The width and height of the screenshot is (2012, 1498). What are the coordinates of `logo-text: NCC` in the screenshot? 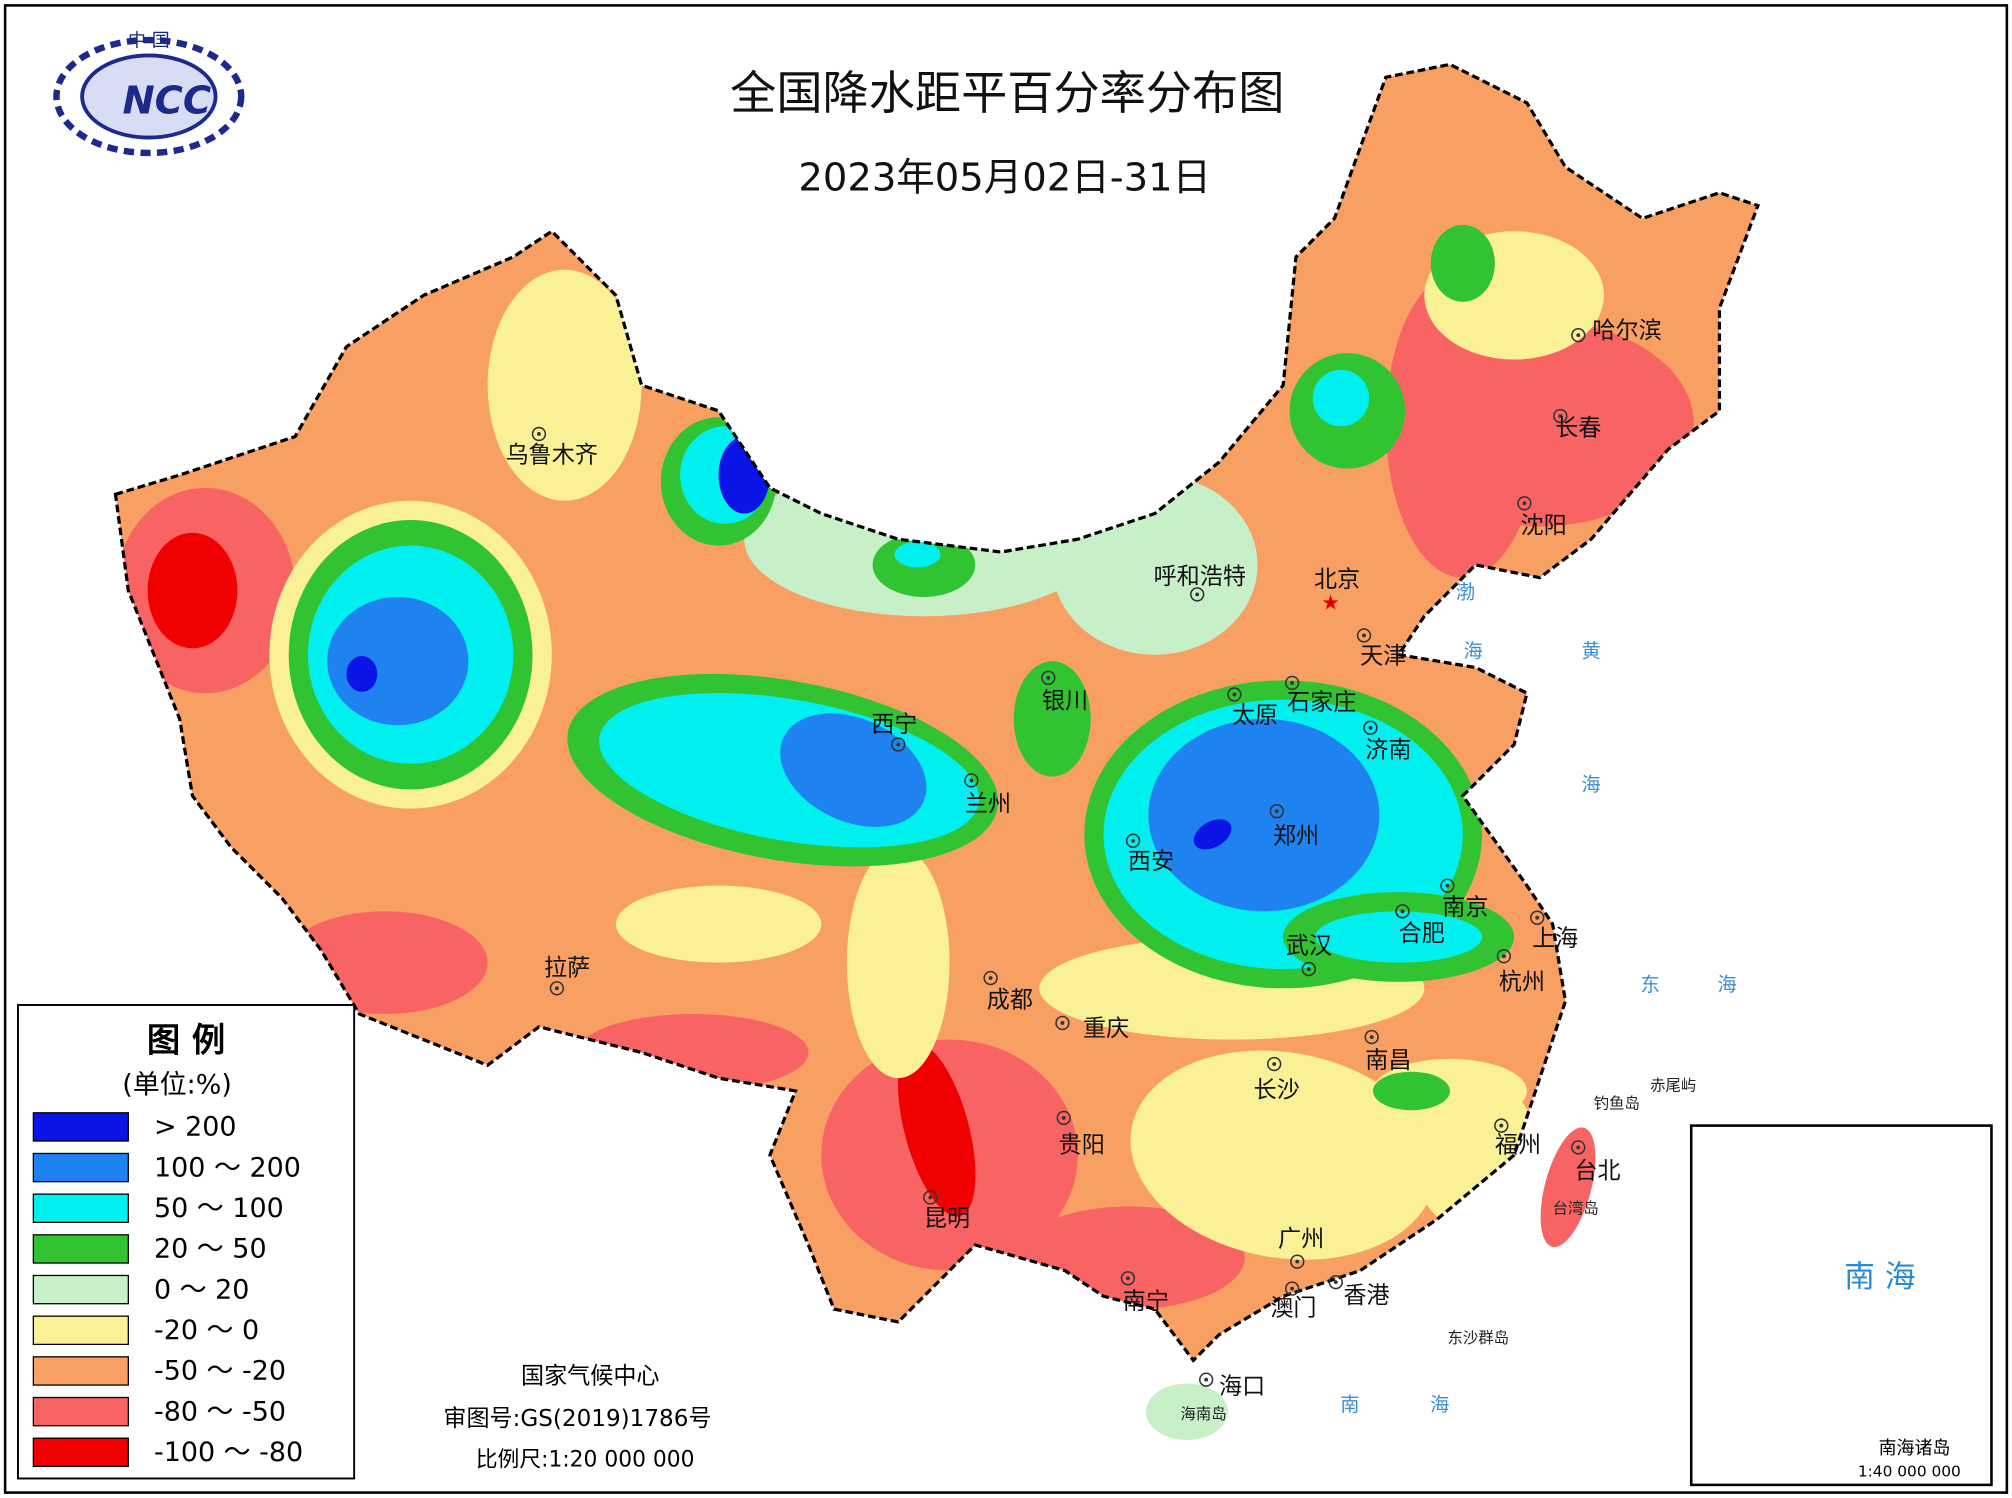 It's located at (166, 100).